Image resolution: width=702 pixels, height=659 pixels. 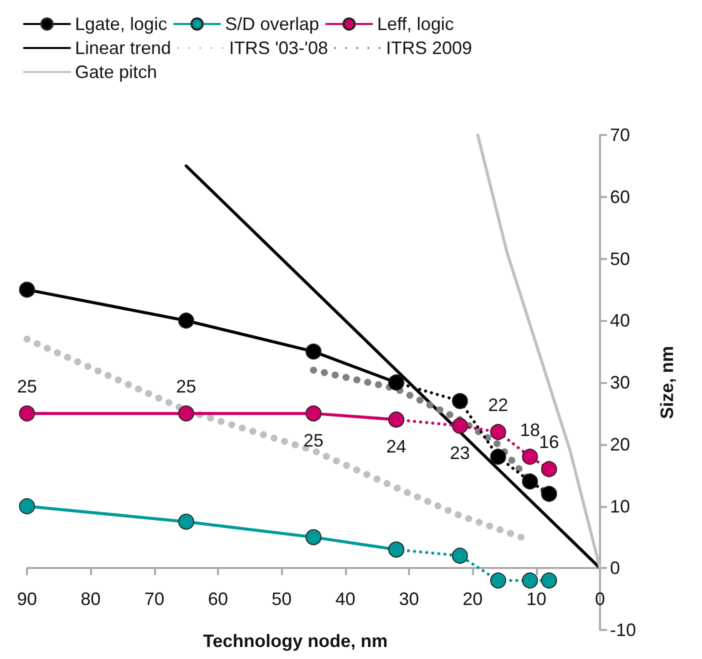 What do you see at coordinates (218, 599) in the screenshot?
I see `x-tick-label: 60` at bounding box center [218, 599].